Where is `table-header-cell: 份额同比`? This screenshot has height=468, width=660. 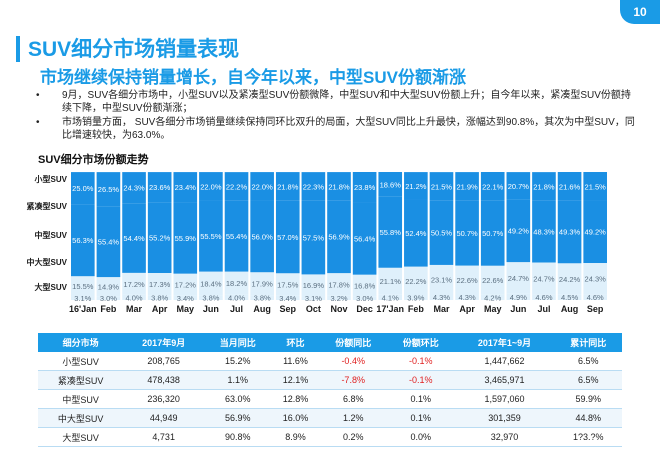
table-header-cell: 份额同比 is located at coordinates (353, 342).